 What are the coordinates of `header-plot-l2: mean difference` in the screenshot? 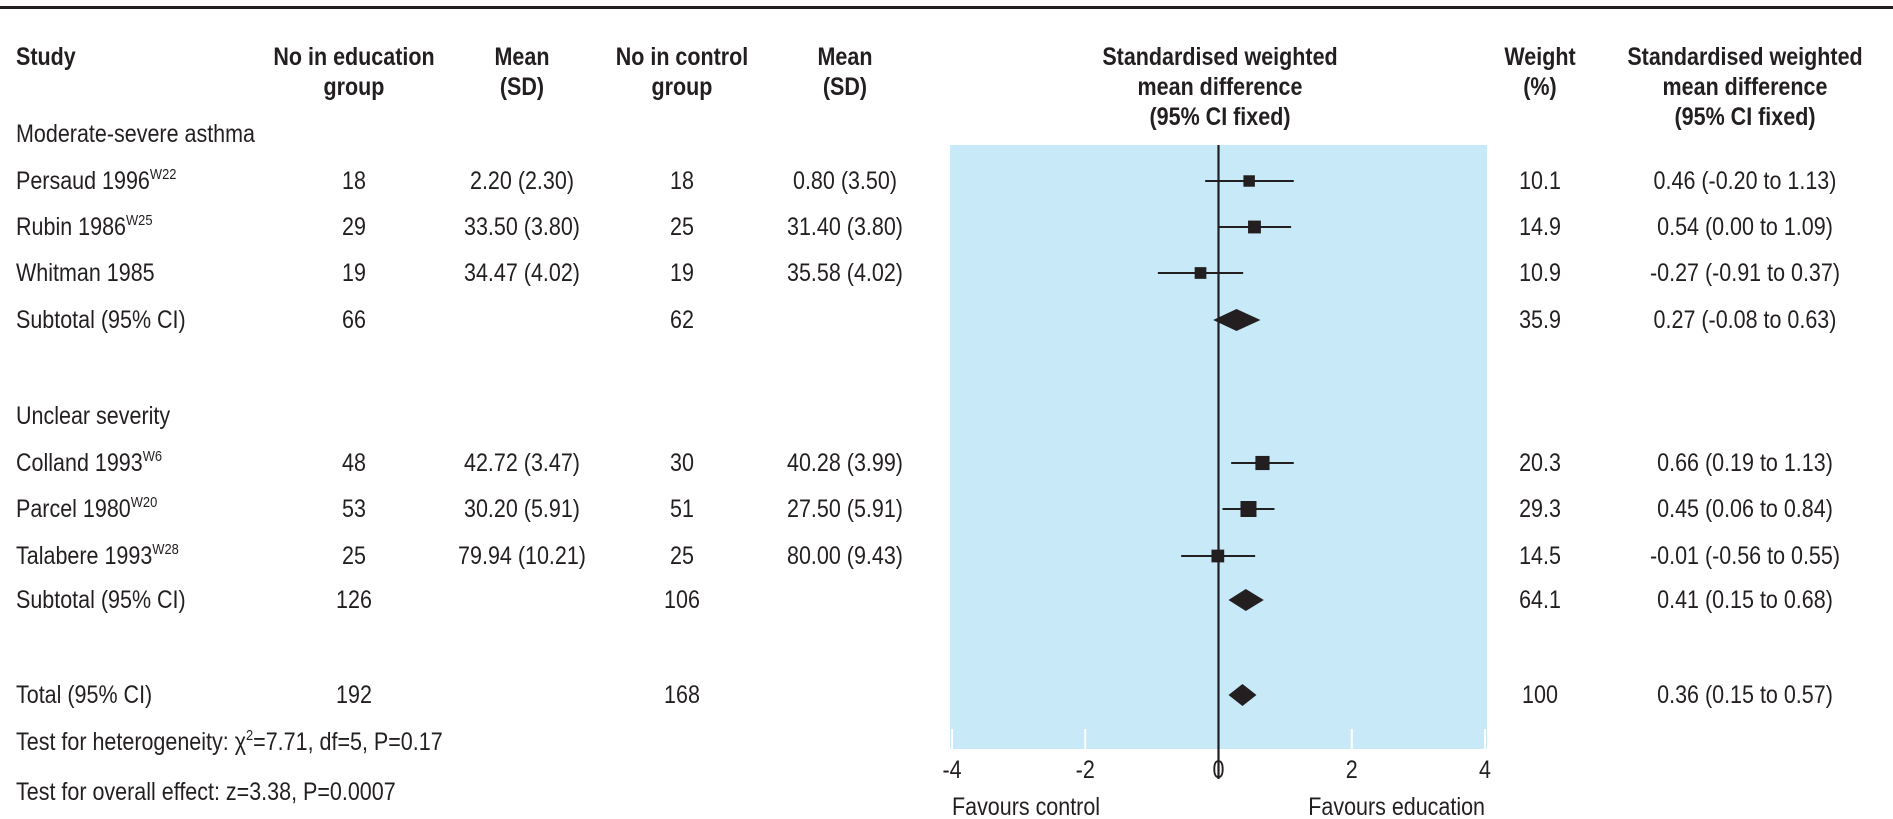 It's located at (1220, 87).